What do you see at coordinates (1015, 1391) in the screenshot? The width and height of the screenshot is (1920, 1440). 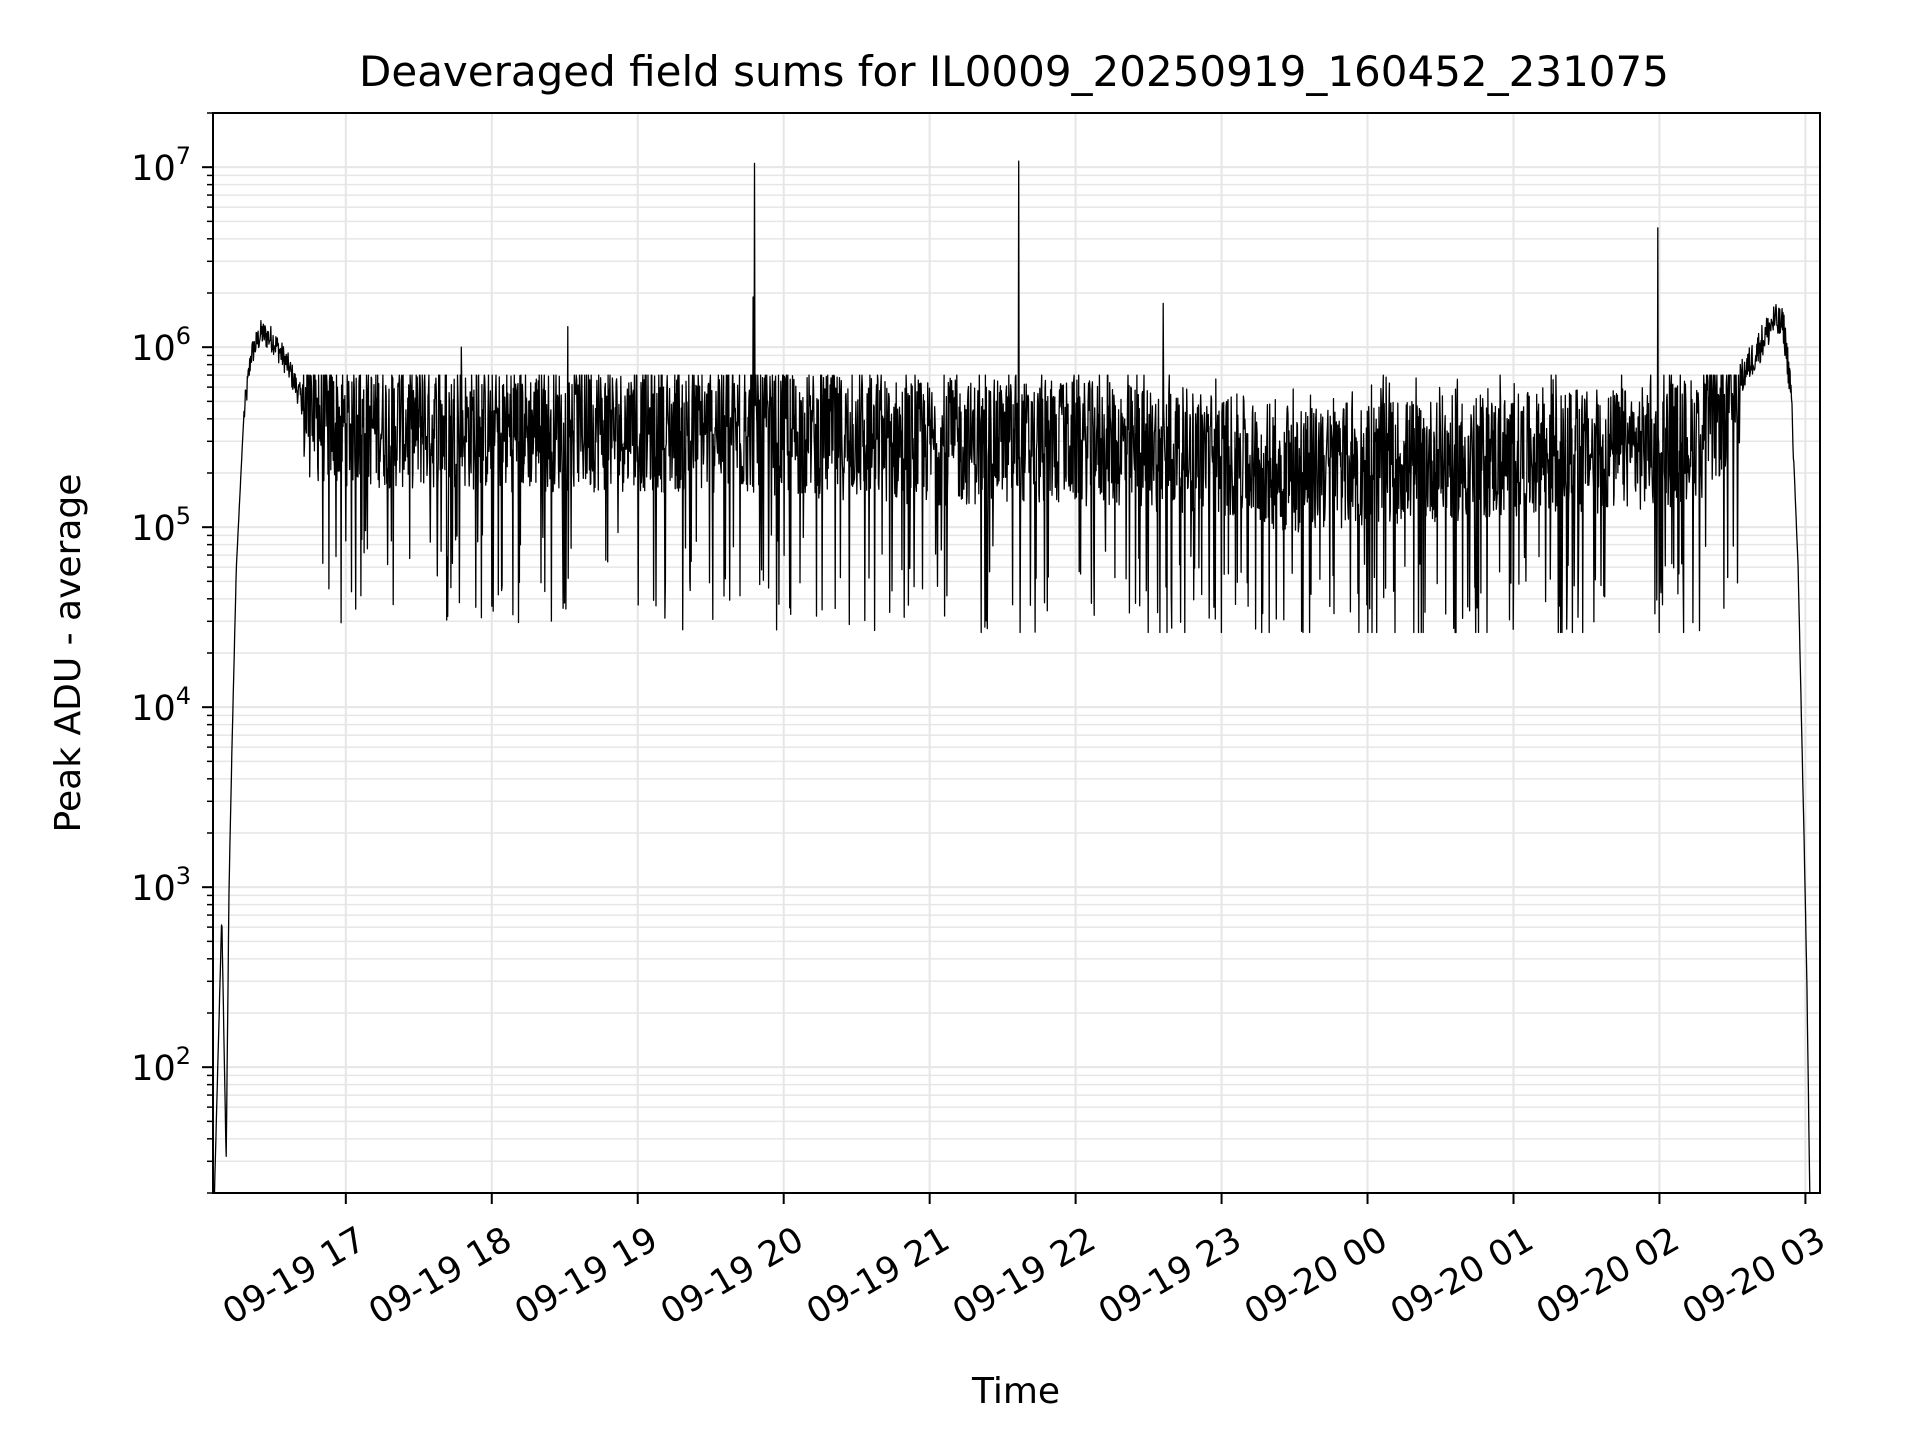 I see `x-axis-label: Time` at bounding box center [1015, 1391].